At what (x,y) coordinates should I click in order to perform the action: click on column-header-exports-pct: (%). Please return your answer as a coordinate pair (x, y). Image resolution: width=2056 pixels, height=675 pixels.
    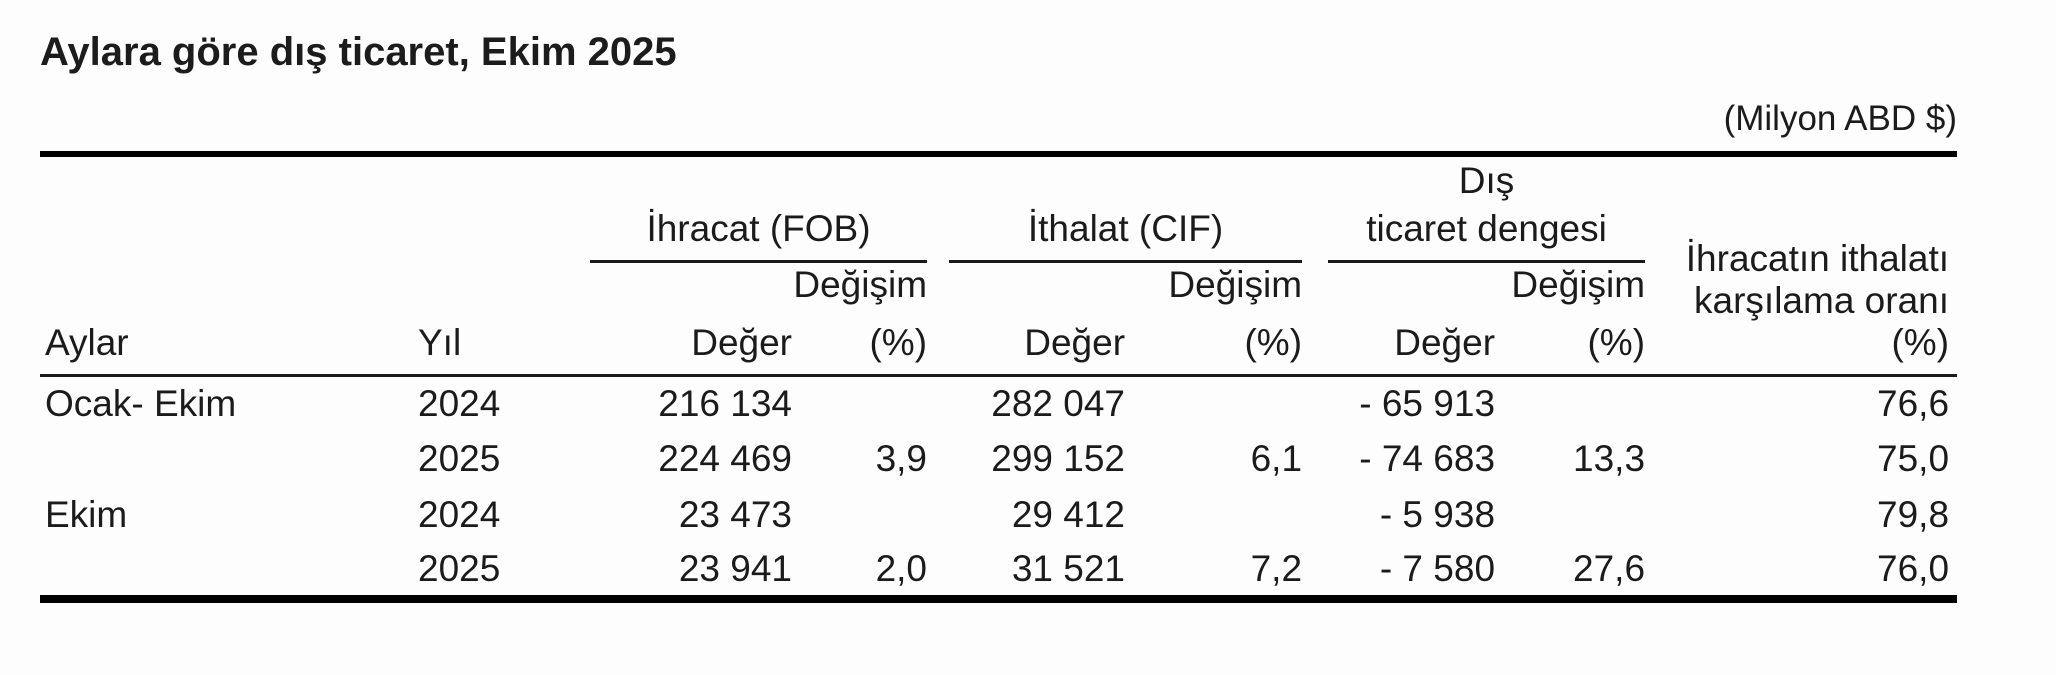
    Looking at the image, I should click on (860, 342).